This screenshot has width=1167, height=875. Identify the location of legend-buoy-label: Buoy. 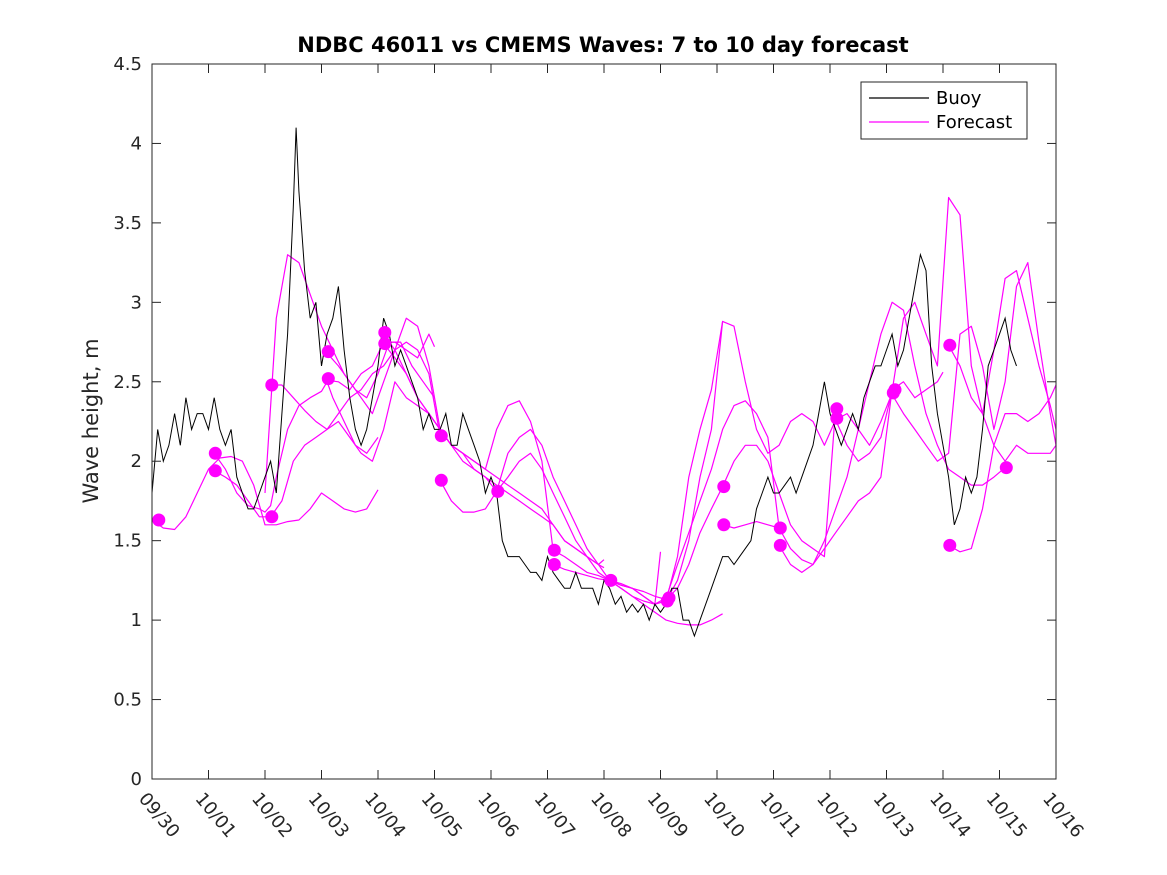
(959, 98).